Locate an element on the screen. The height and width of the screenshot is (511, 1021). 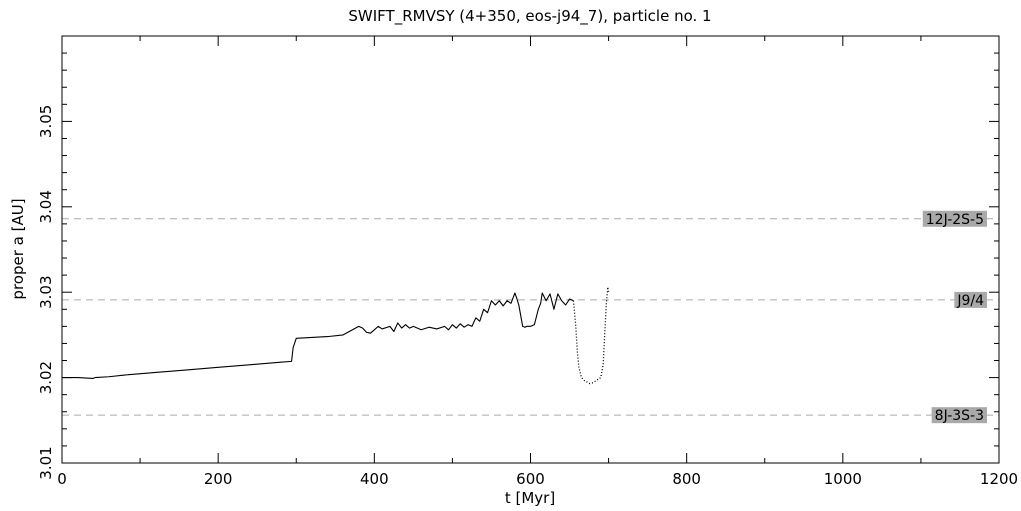
x-tick-label: 1200 is located at coordinates (999, 479).